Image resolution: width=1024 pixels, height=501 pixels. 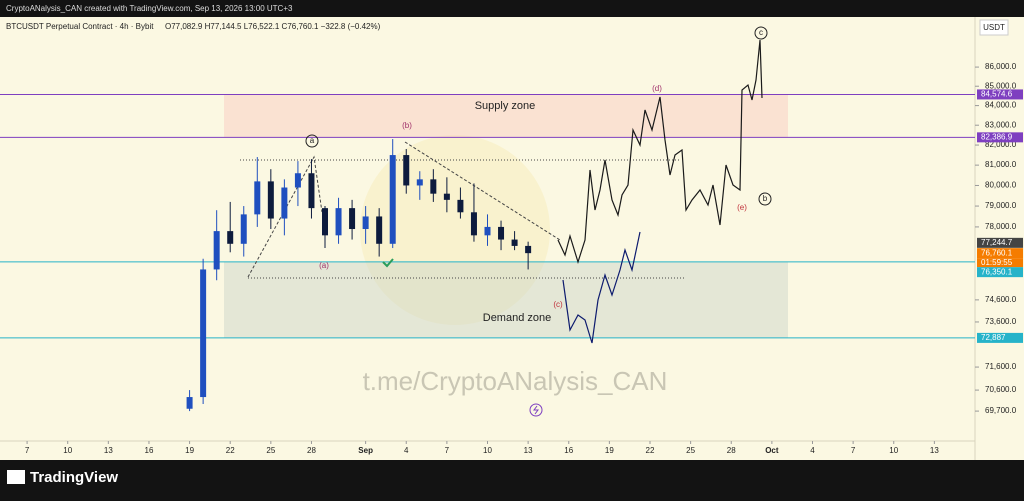 What do you see at coordinates (1001, 321) in the screenshot?
I see `y-tick-label: 73,600.0` at bounding box center [1001, 321].